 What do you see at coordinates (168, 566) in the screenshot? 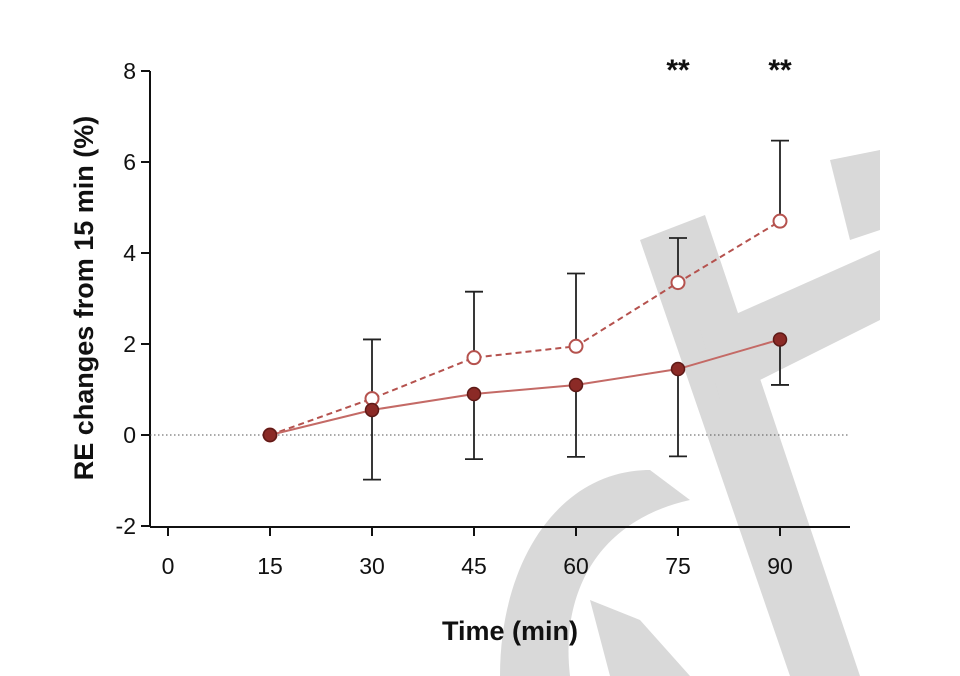
I see `x-tick-label: 0` at bounding box center [168, 566].